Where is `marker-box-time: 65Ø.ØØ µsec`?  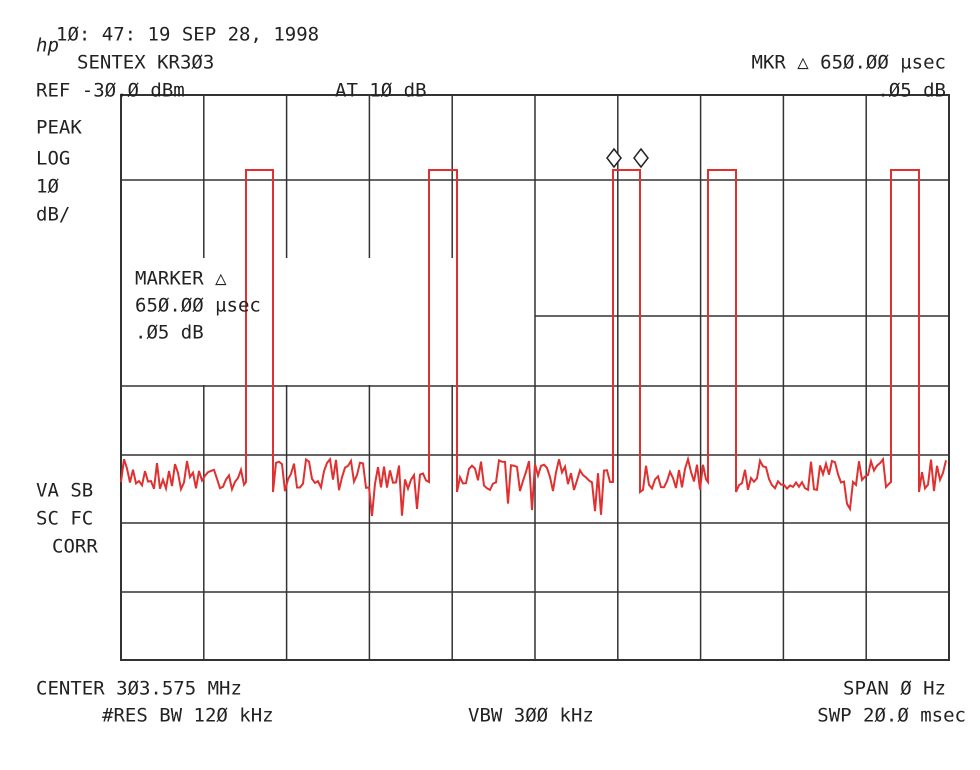
marker-box-time: 65Ø.ØØ µsec is located at coordinates (198, 306).